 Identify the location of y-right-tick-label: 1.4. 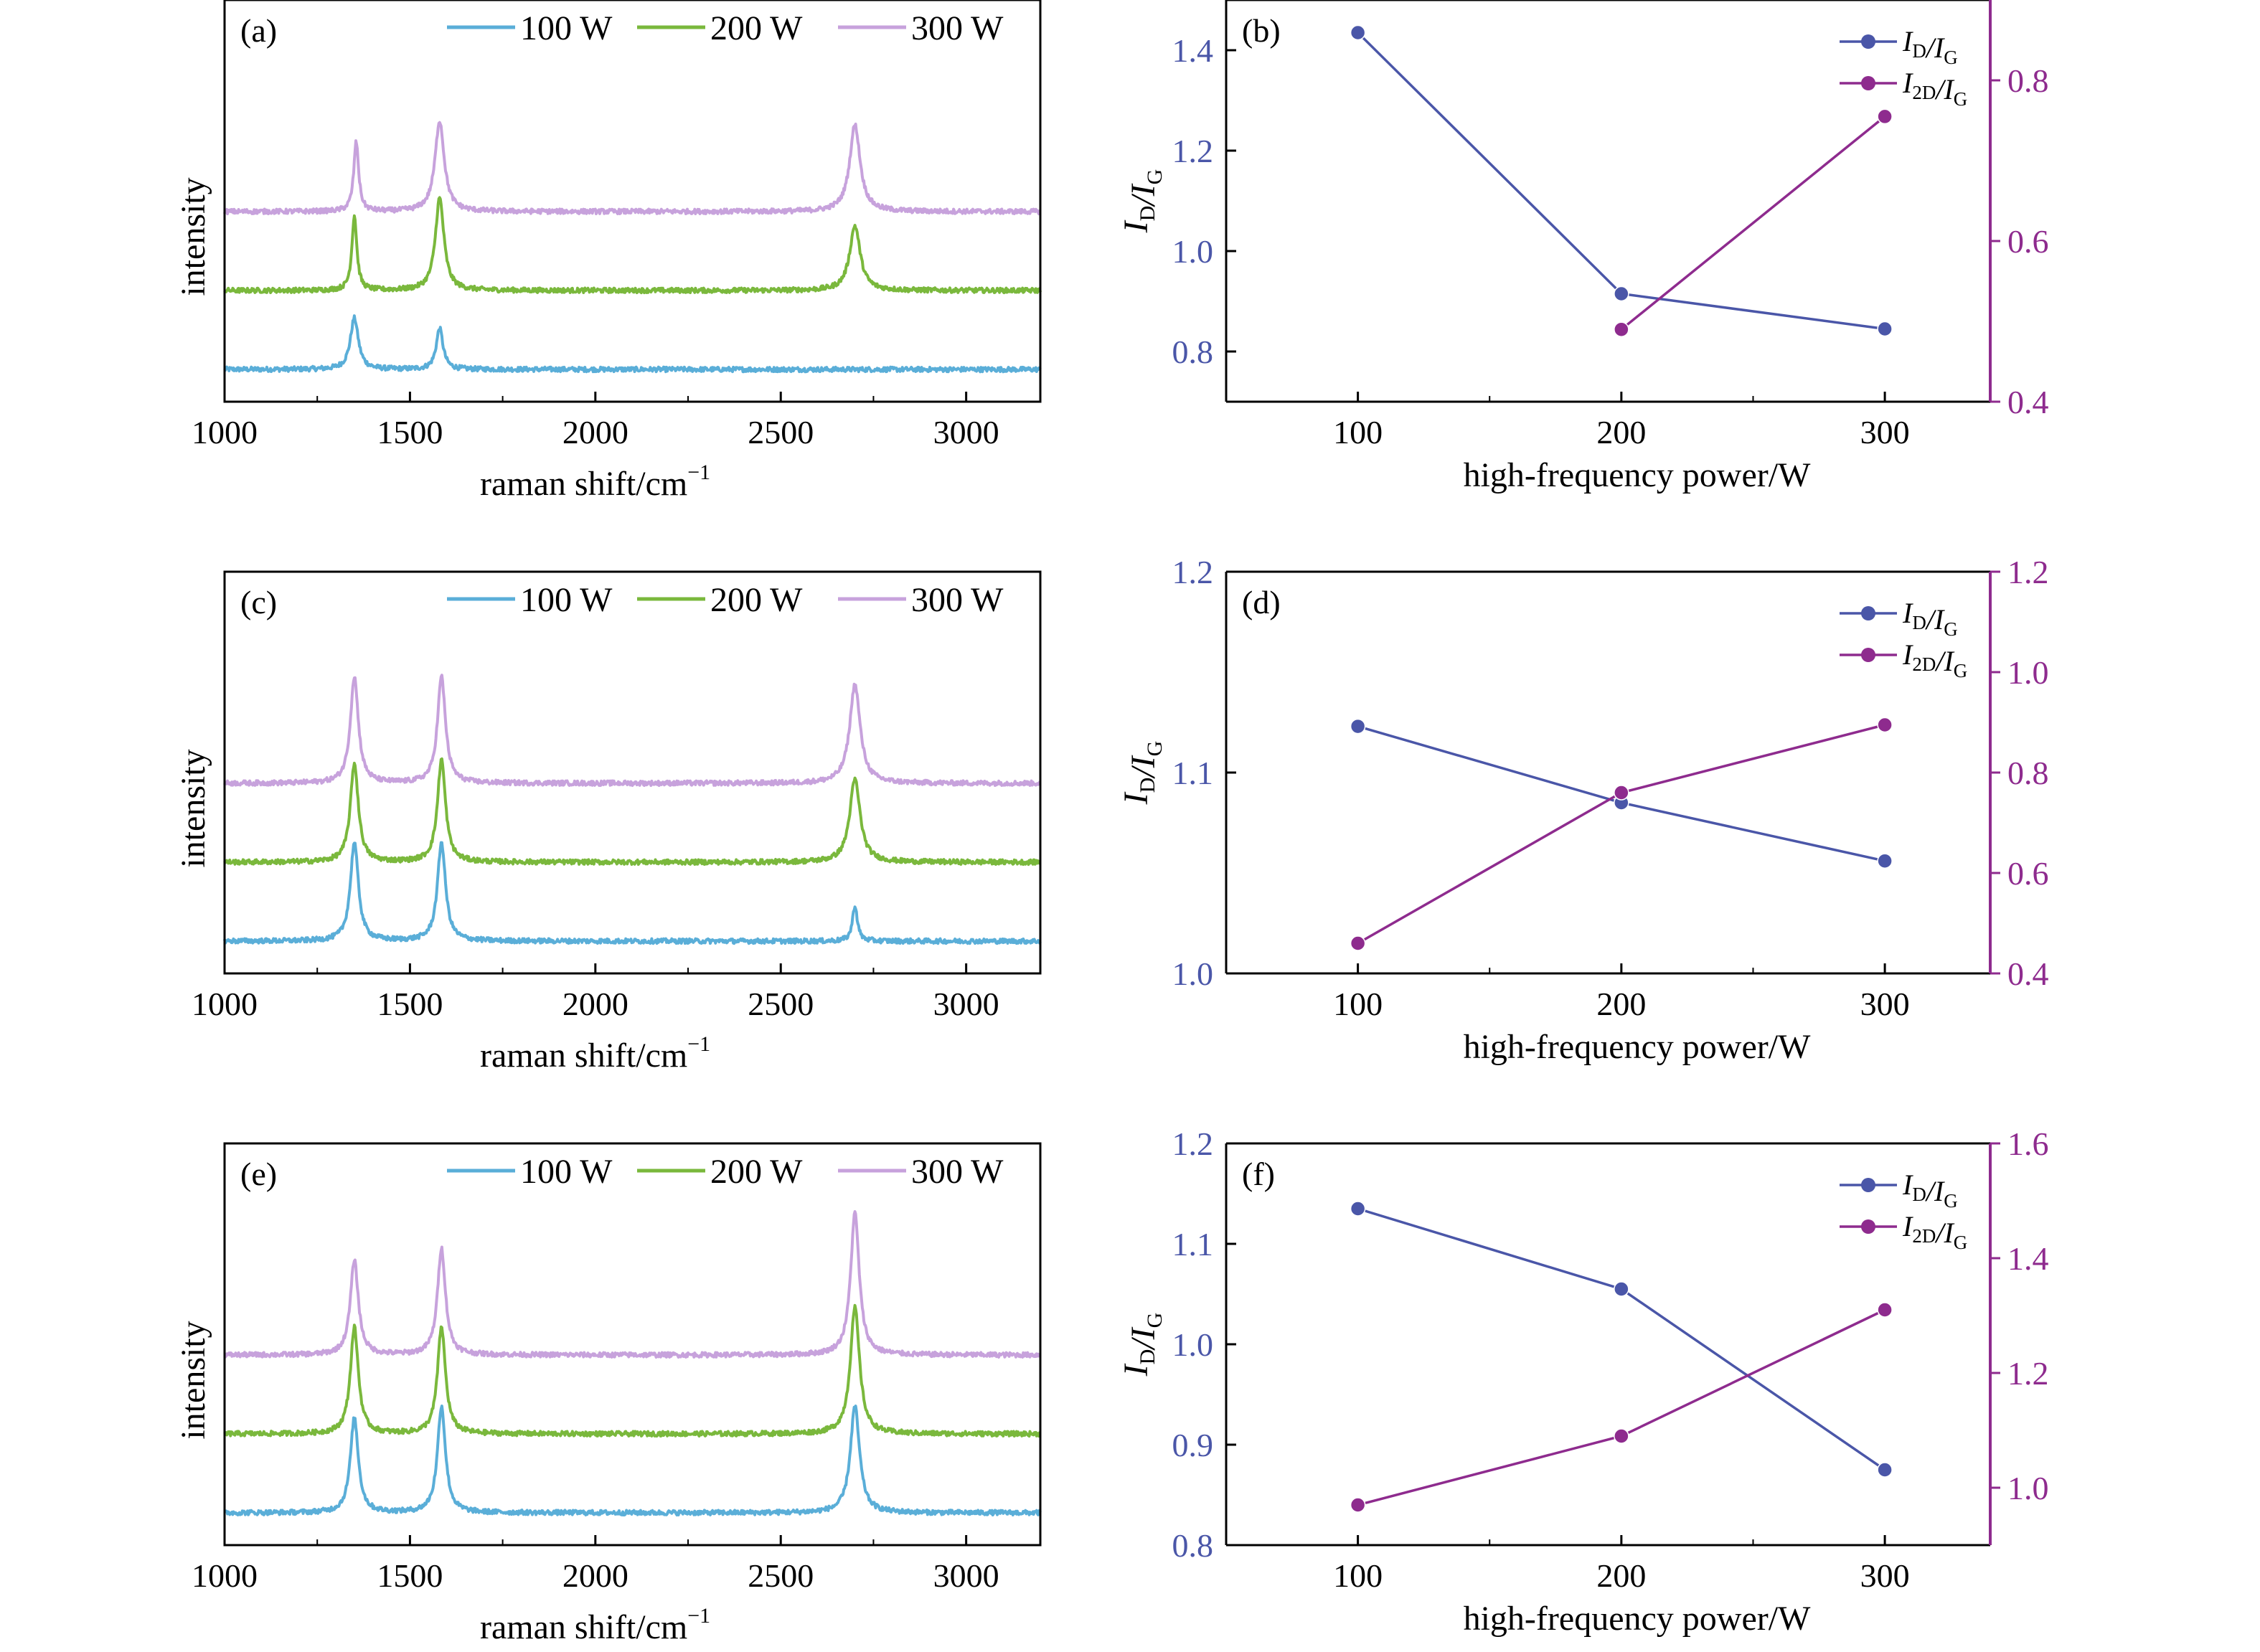
(2028, 1258).